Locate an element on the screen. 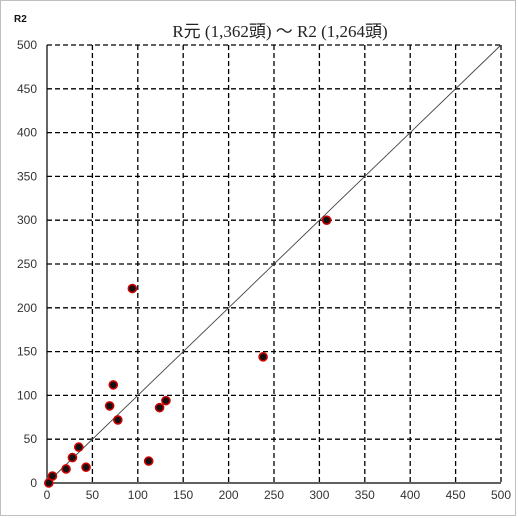  x-tick-label-50: 50 is located at coordinates (93, 495).